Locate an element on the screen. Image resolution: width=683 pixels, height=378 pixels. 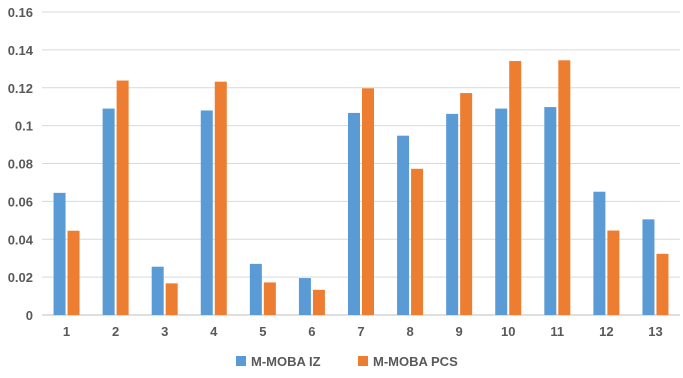
y-axis-ticks: 0 0.02 0.04 0.06 0.08 0.1 0.12 0.14 0.16 is located at coordinates (21, 164).